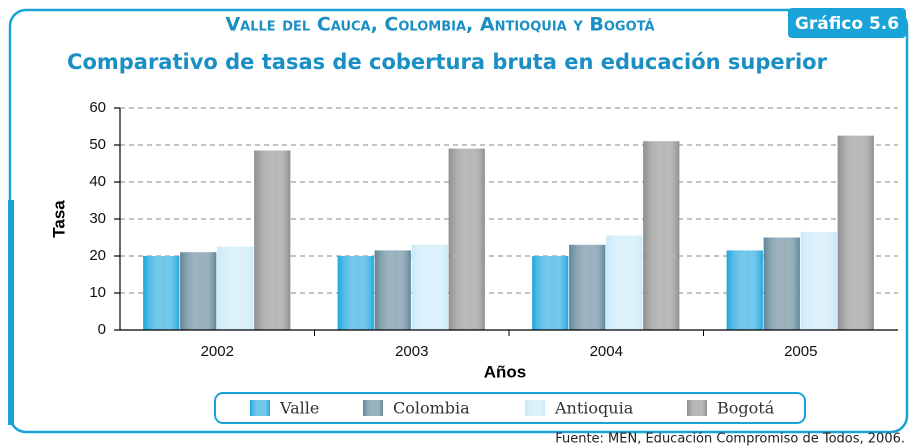 The image size is (919, 447). I want to click on y-tick-label: 60, so click(97, 107).